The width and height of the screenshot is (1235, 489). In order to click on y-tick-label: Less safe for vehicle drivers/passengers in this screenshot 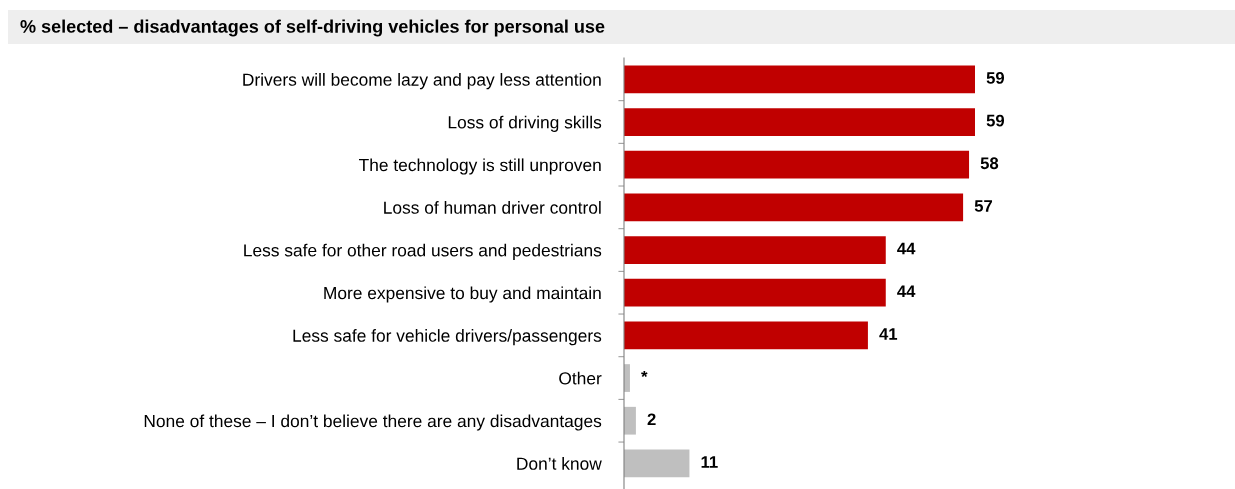, I will do `click(447, 337)`.